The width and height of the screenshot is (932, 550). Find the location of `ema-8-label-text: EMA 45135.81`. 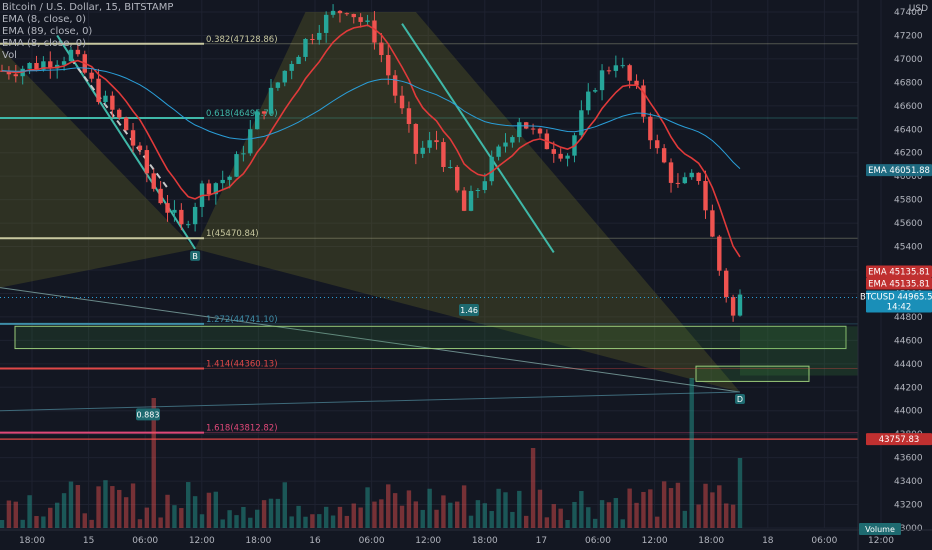

ema-8-label-text: EMA 45135.81 is located at coordinates (899, 273).